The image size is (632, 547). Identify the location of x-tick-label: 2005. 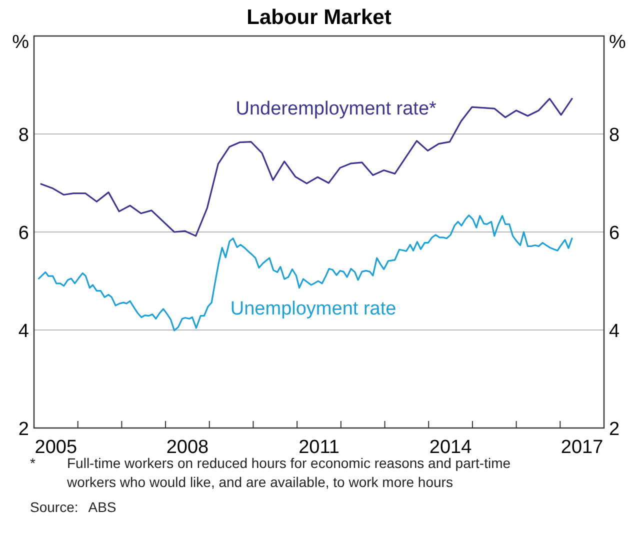
(56, 447).